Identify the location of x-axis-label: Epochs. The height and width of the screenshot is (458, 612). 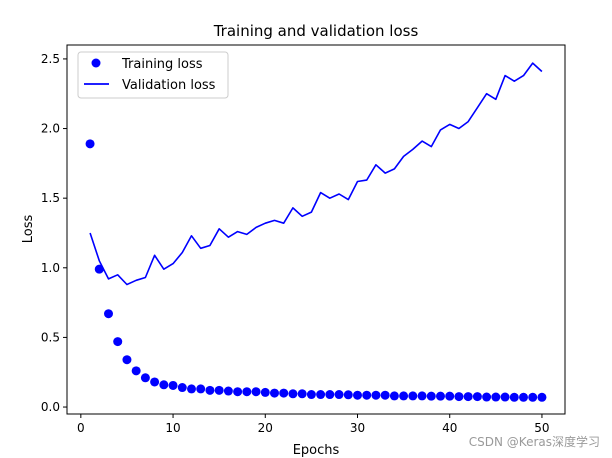
(316, 450).